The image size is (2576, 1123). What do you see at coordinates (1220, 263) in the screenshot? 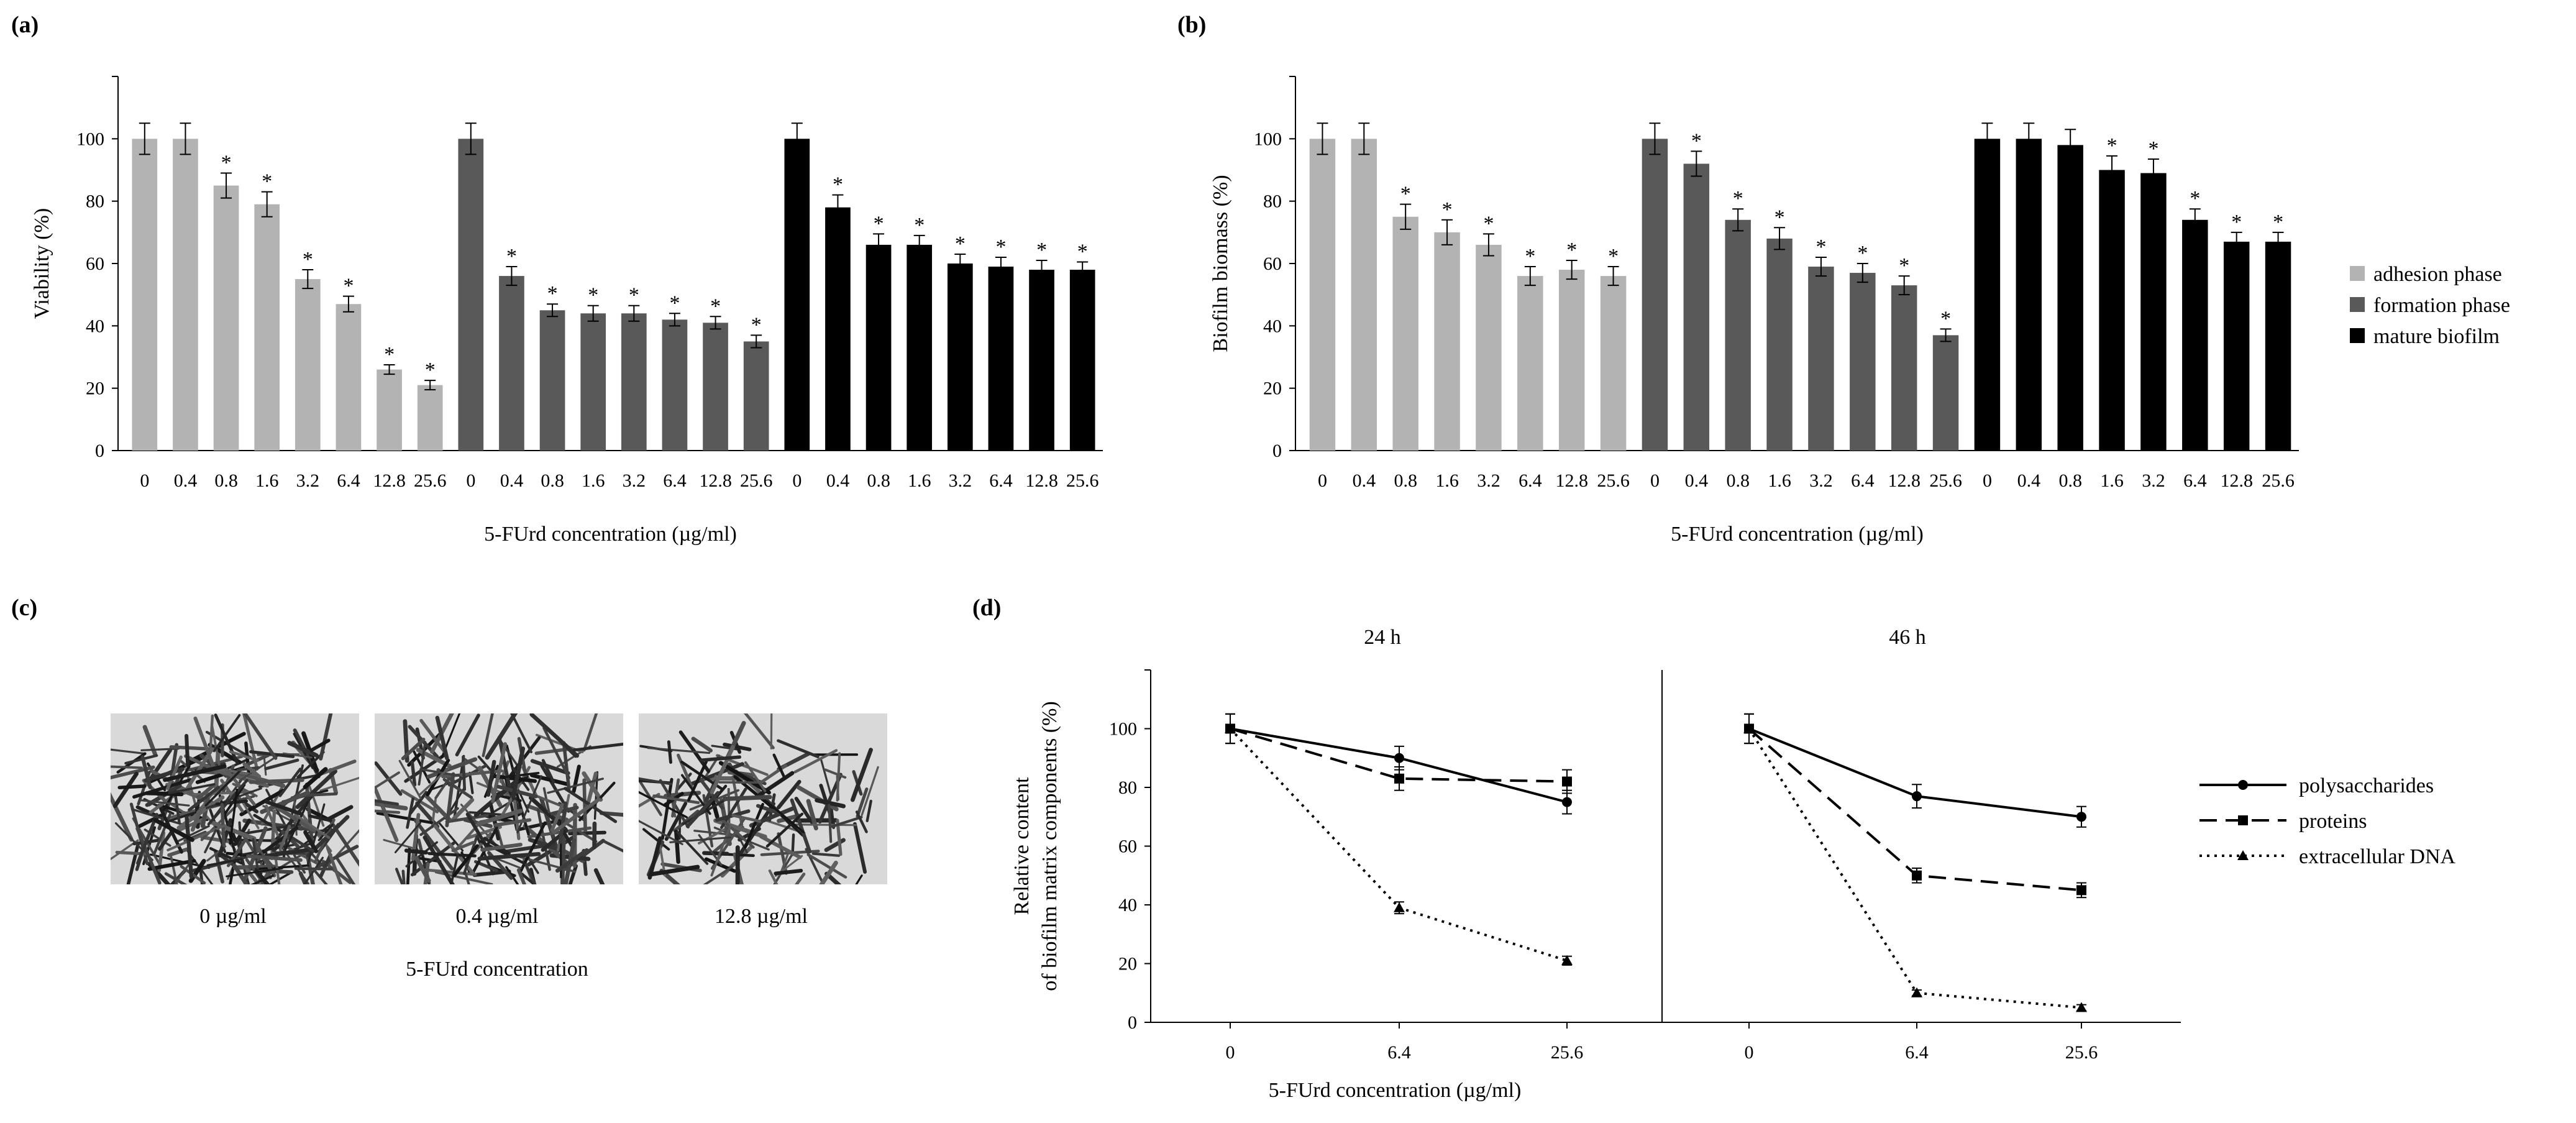
I see `chart-b-ylabel: Biofilm biomass (%)` at bounding box center [1220, 263].